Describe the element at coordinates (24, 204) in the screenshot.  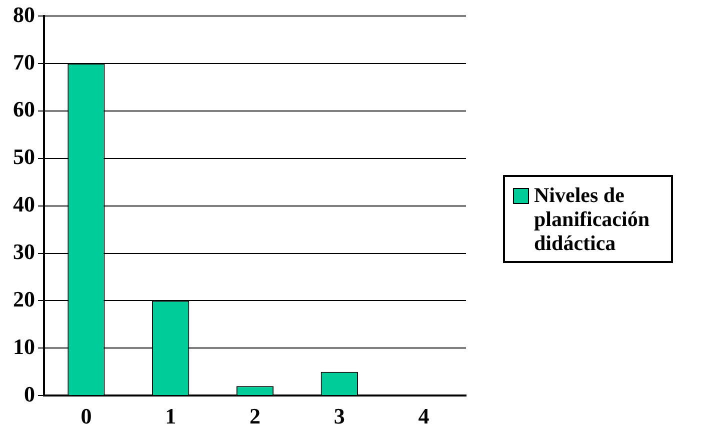
I see `y-tick-label: 40` at that location.